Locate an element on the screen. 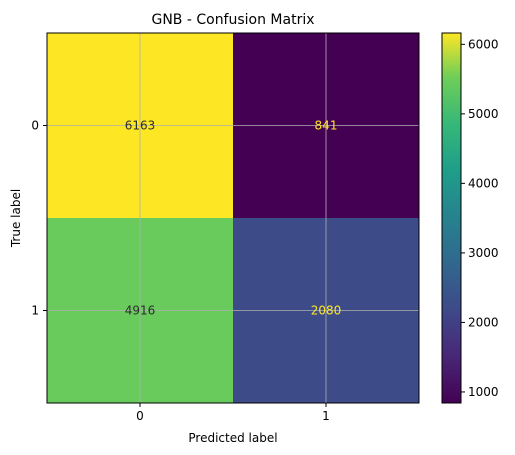  y-tick-label-1: 1 is located at coordinates (35, 311).